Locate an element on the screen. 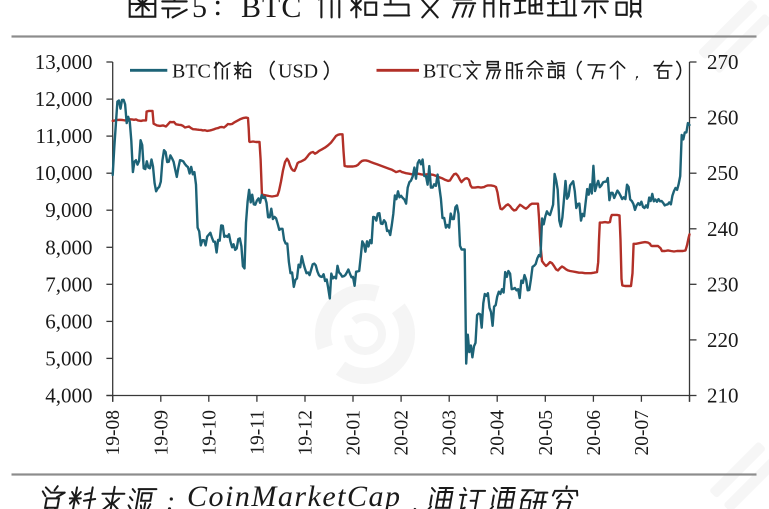  svg-text: 19-09 is located at coordinates (161, 433).